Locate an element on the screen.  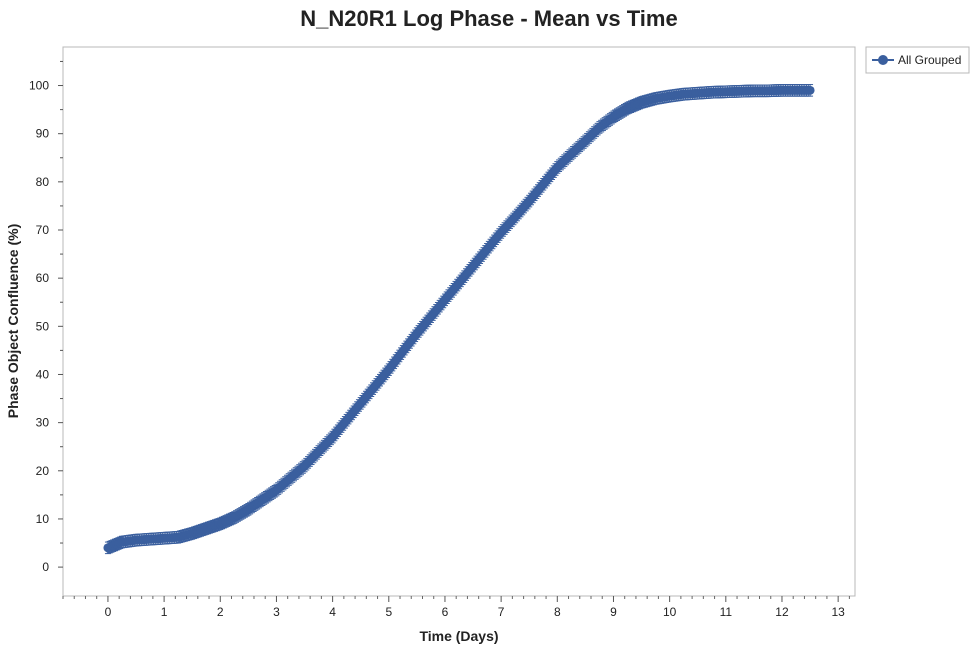
y-tick-label: 90 is located at coordinates (43, 134).